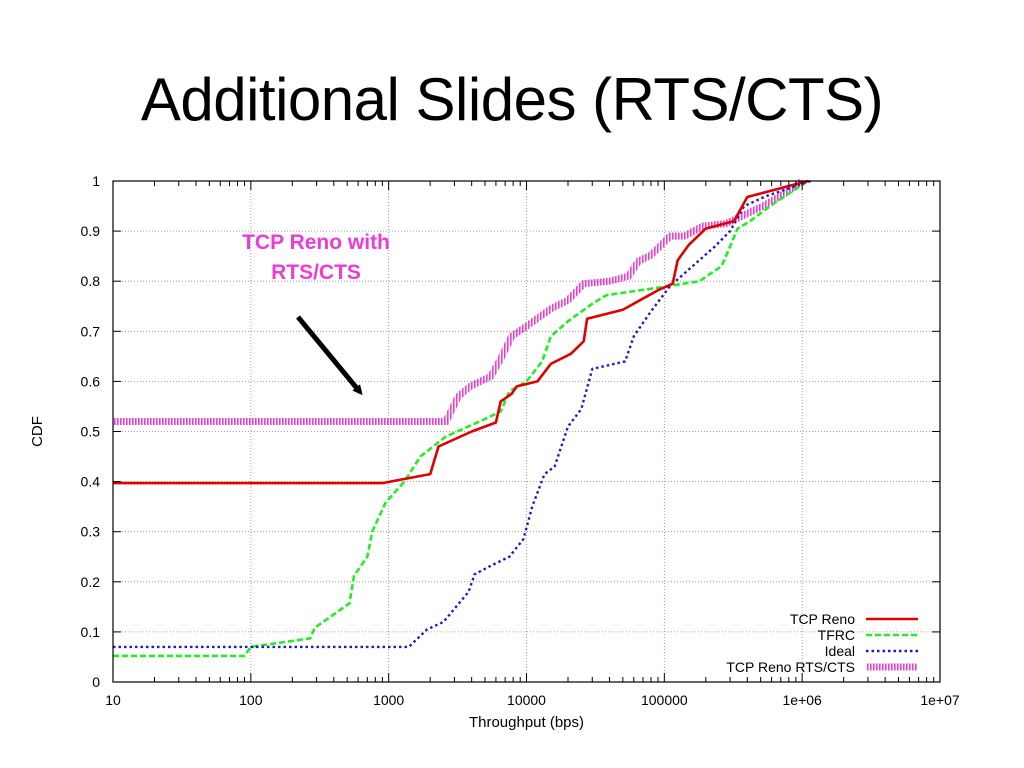  I want to click on annotation-arrow, so click(329, 355).